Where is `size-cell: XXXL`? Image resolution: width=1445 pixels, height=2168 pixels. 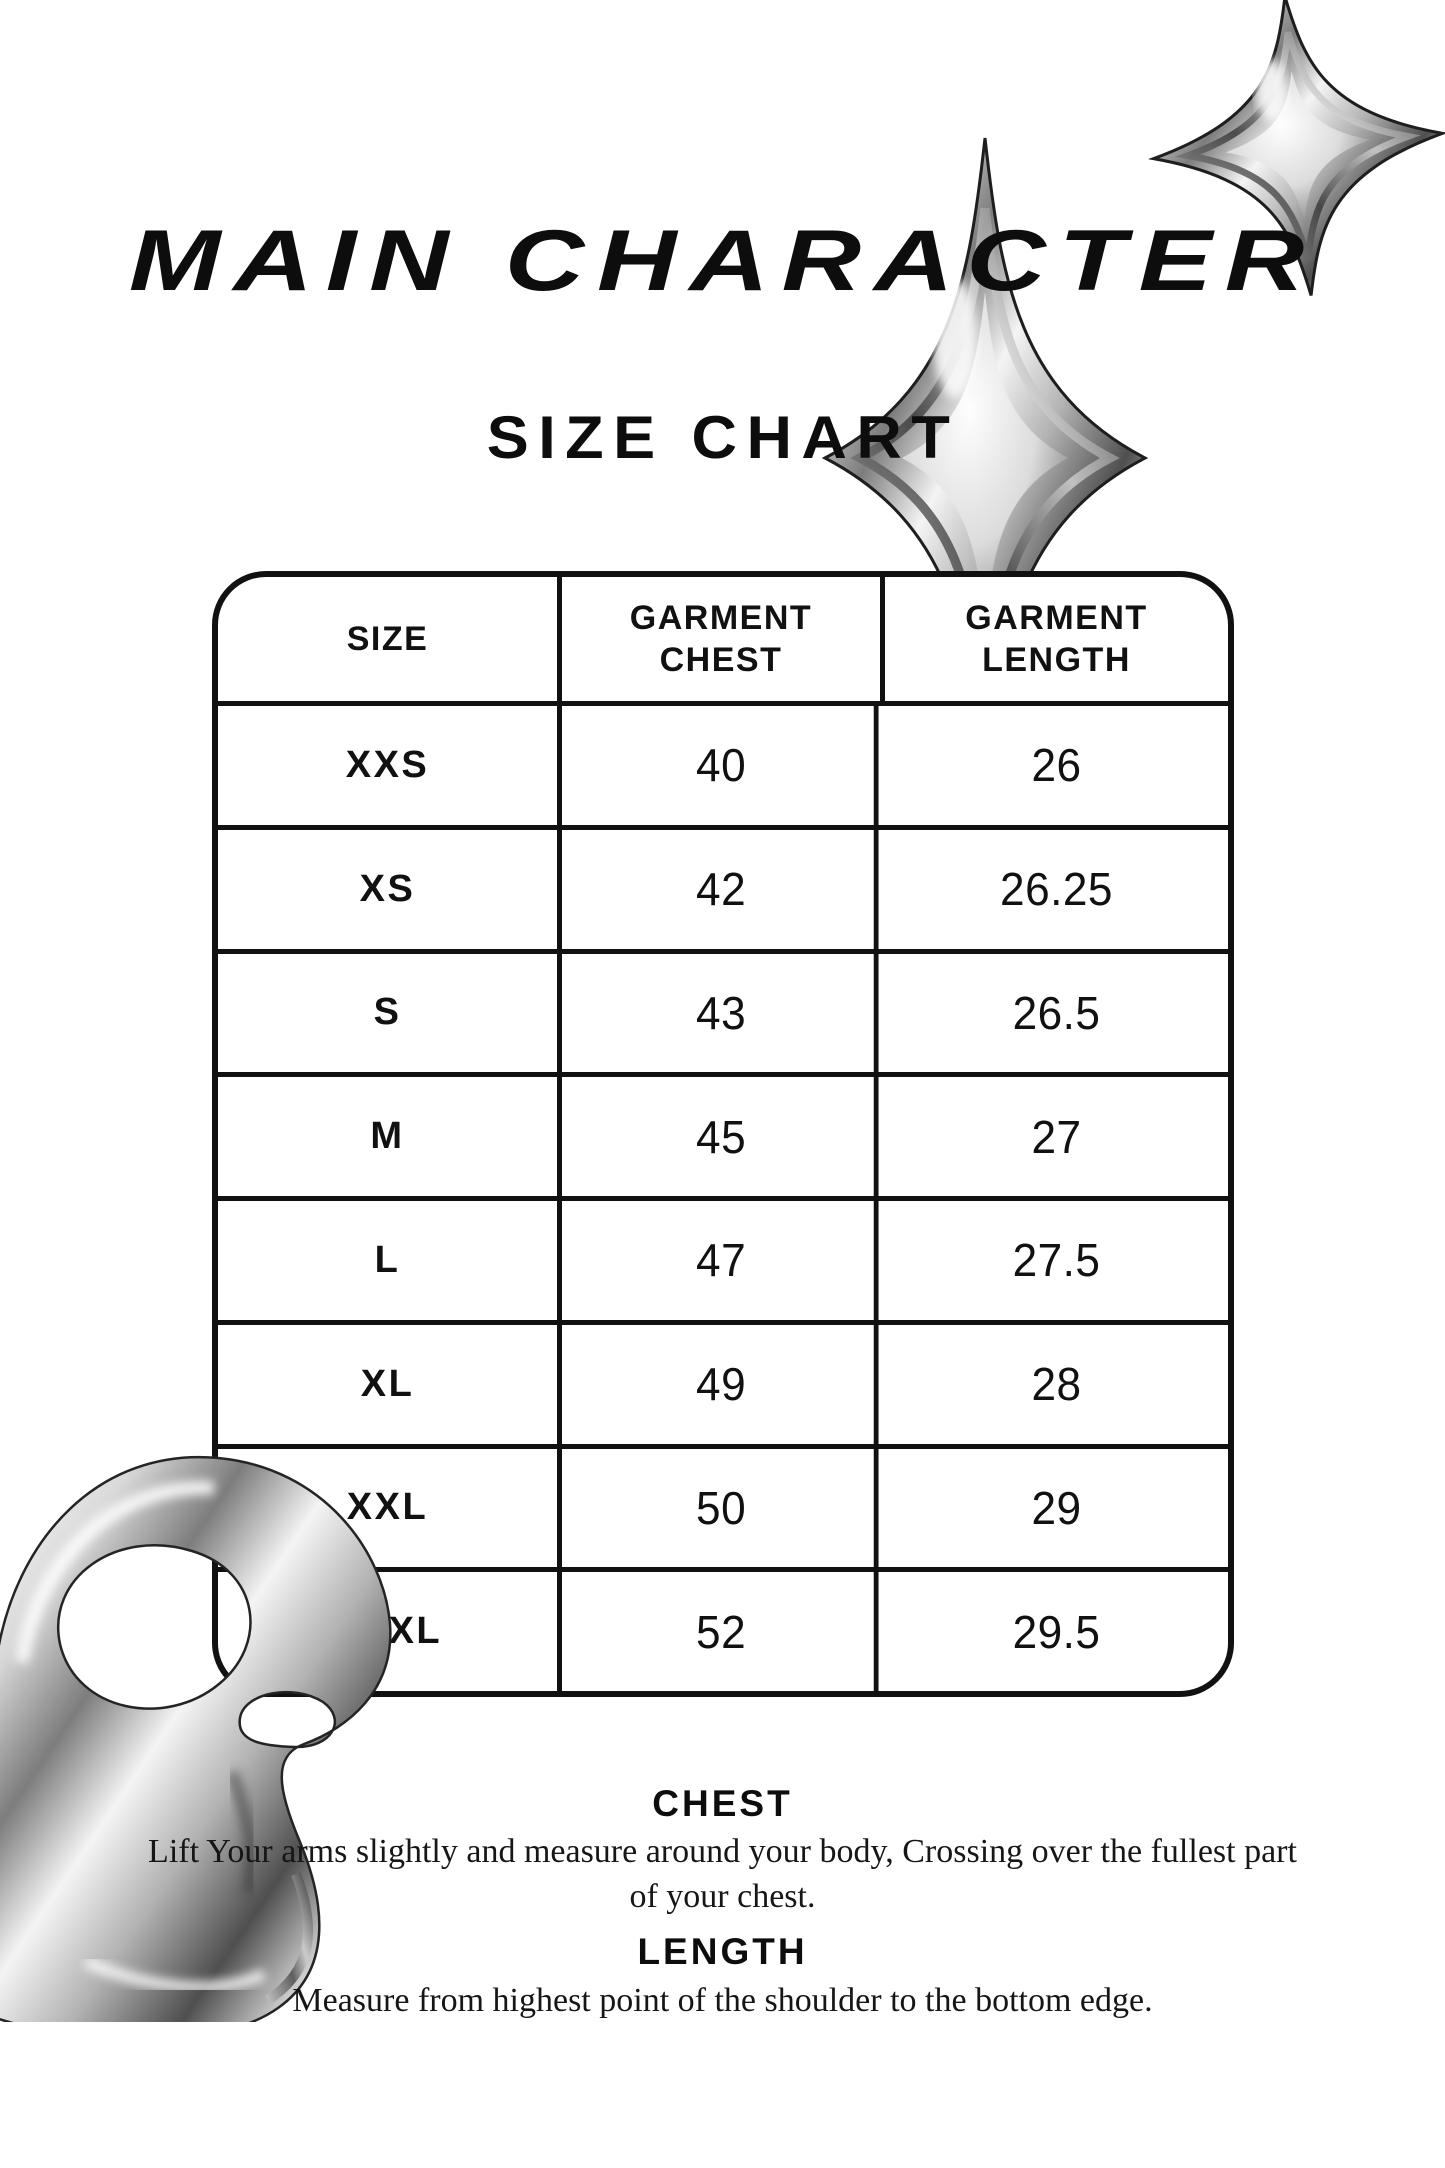 size-cell: XXXL is located at coordinates (390, 1631).